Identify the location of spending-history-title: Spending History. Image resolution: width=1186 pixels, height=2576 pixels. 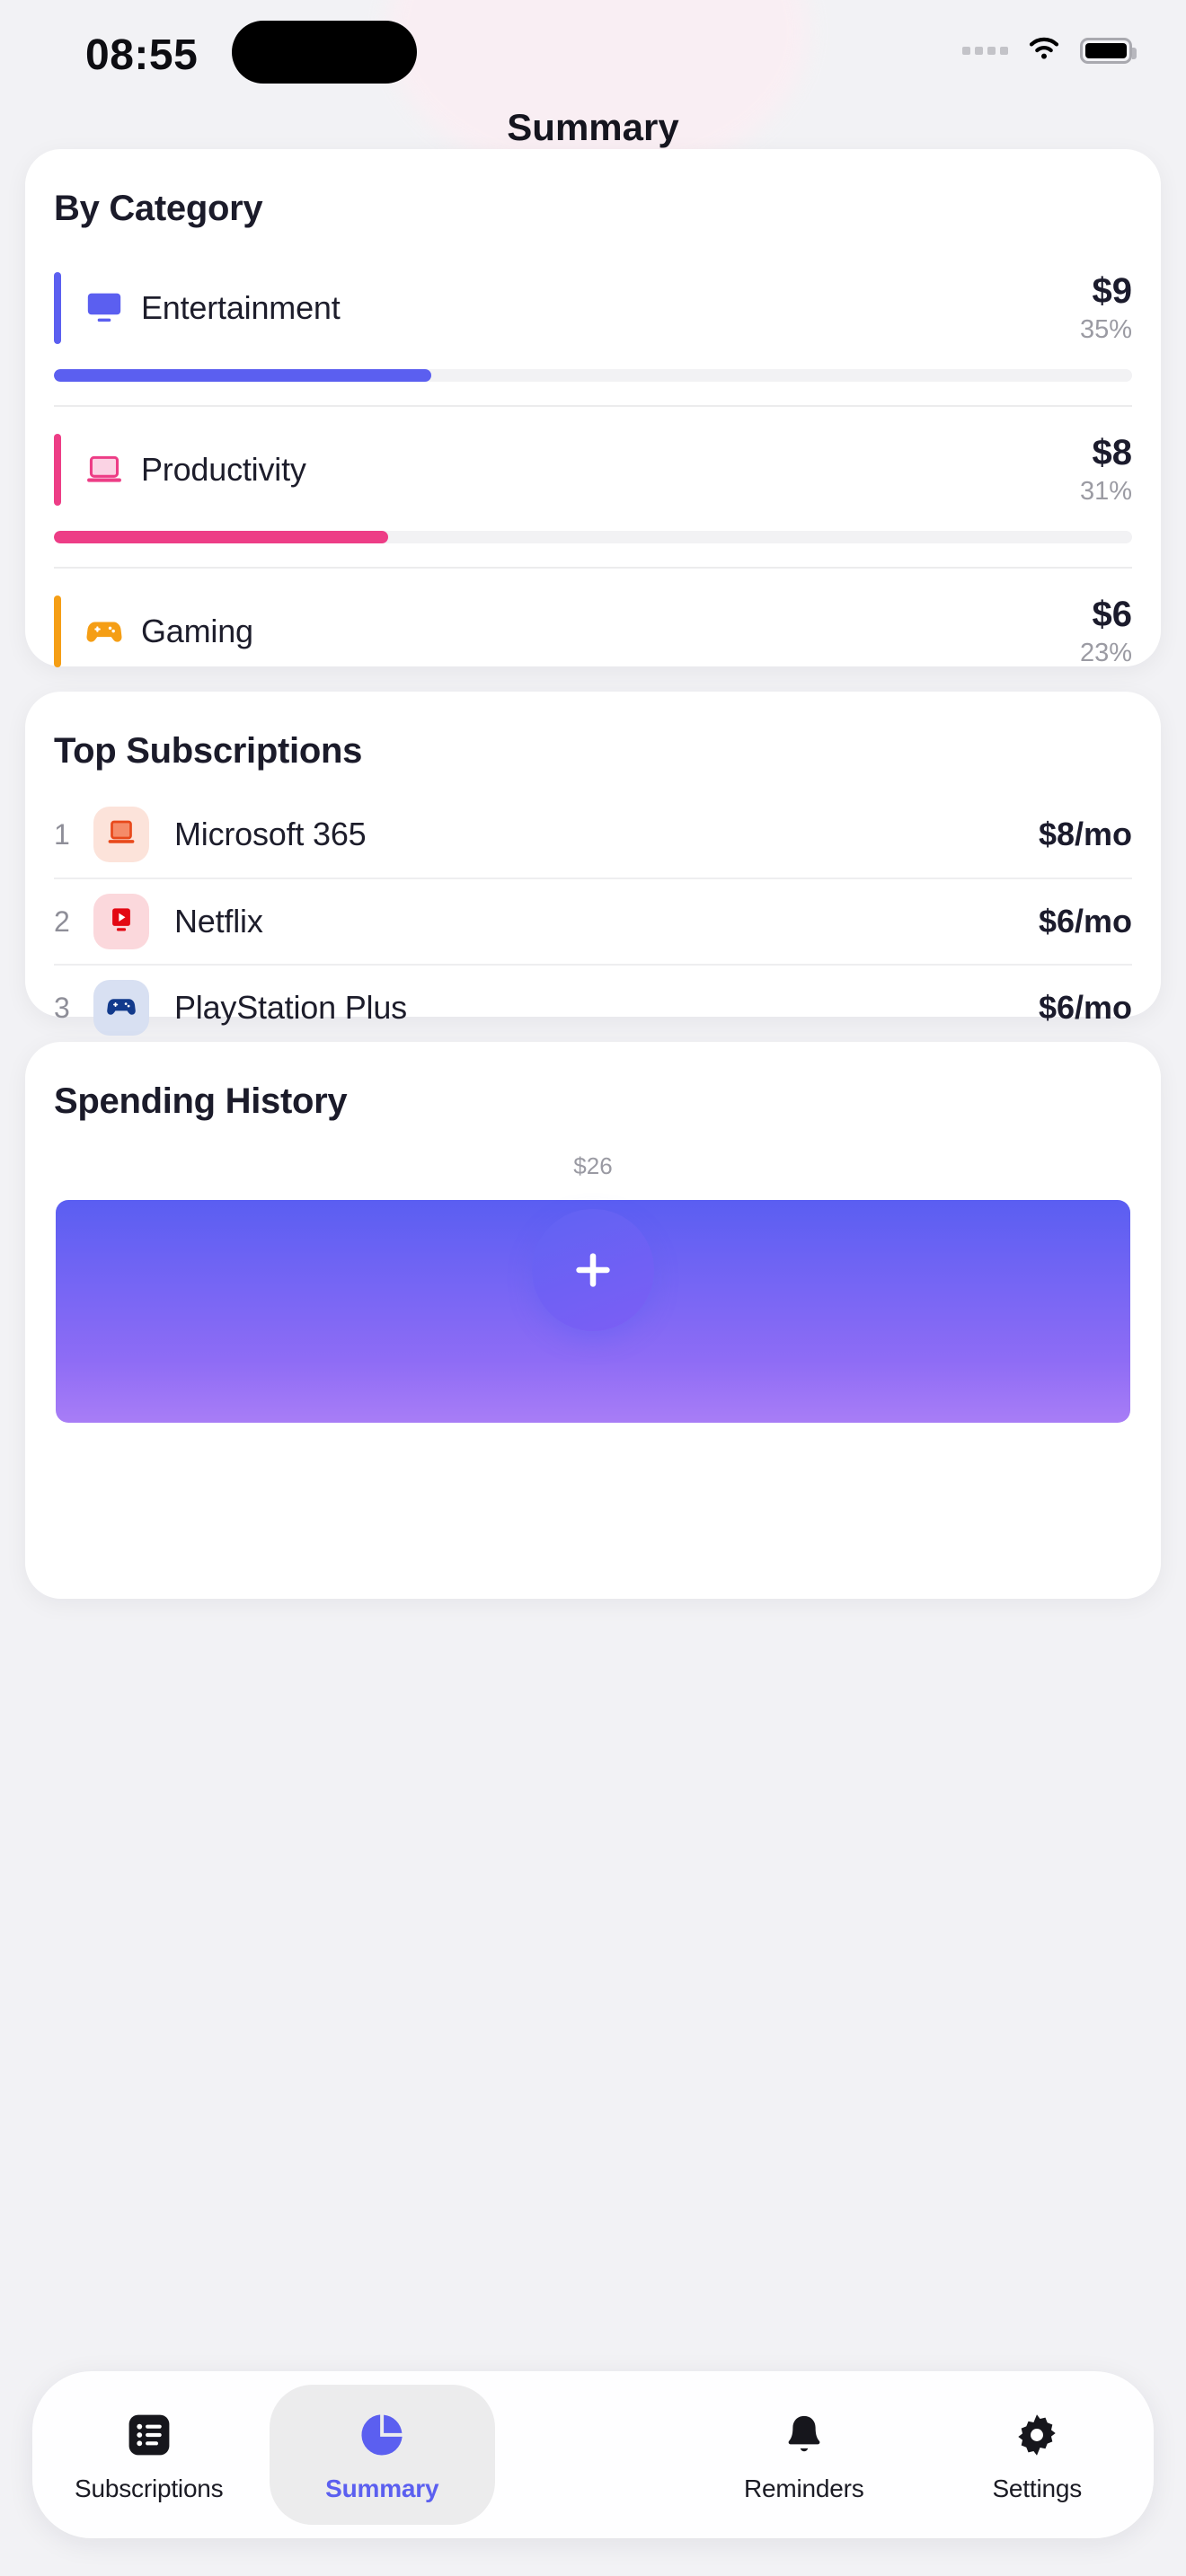
(201, 1101).